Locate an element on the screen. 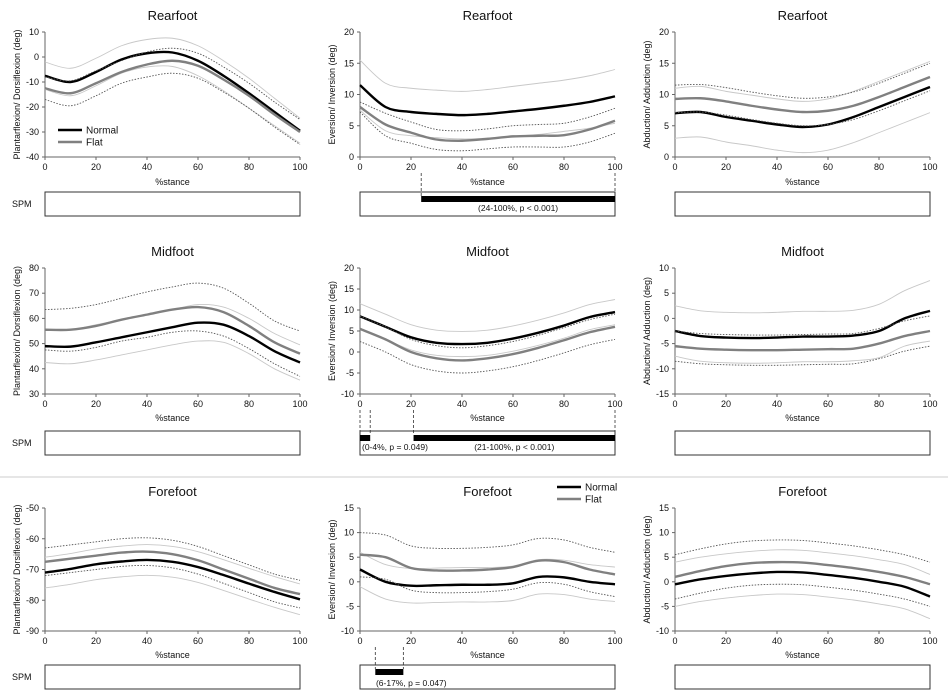  spm-annotation: (0-4%, p = 0.049) is located at coordinates (395, 447).